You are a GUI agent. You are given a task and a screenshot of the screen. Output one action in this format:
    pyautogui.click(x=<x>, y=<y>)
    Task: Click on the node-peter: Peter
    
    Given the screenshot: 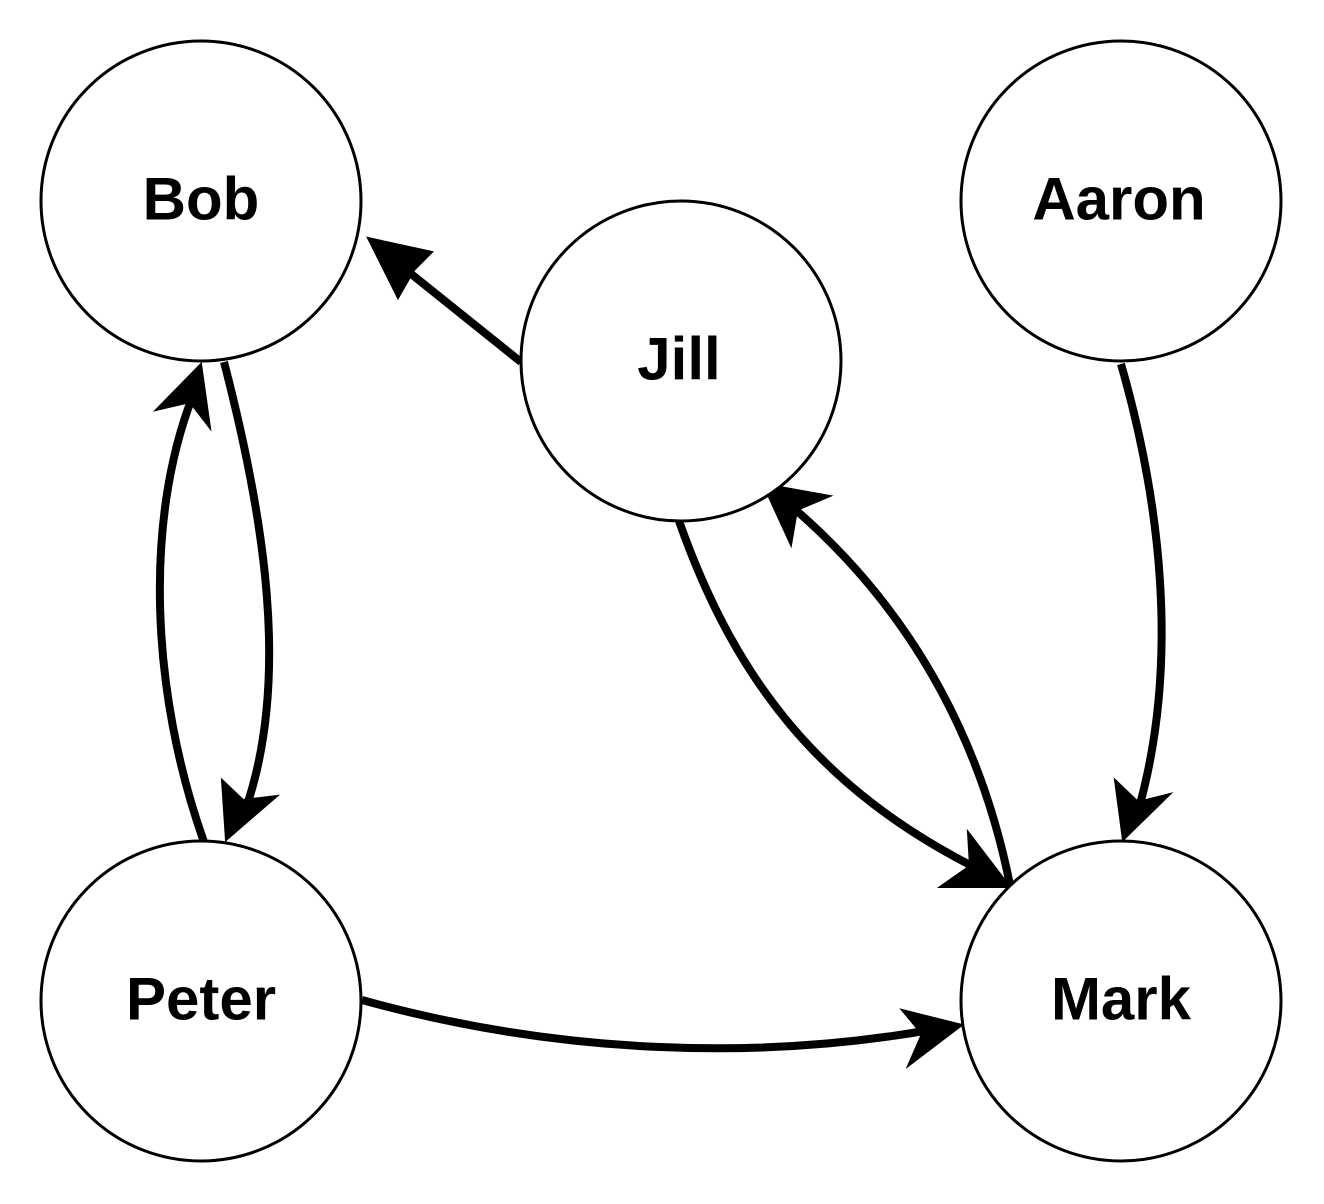 What is the action you would take?
    pyautogui.click(x=201, y=1001)
    